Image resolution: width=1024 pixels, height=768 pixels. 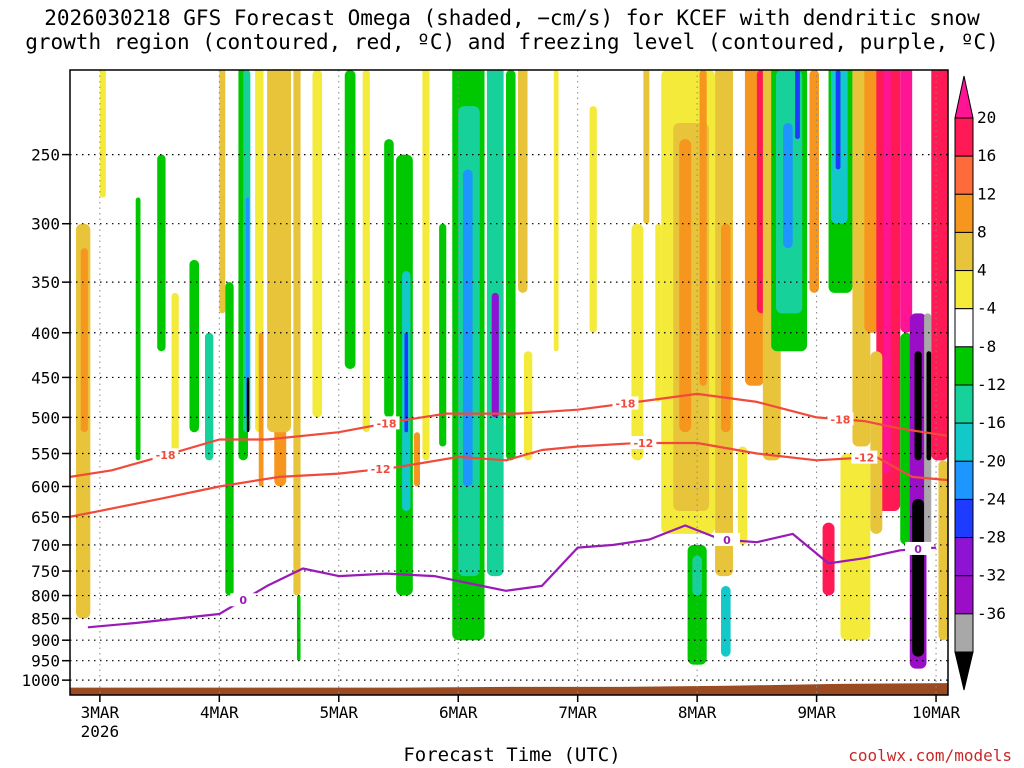 What do you see at coordinates (991, 460) in the screenshot?
I see `colorbar-label: -20` at bounding box center [991, 460].